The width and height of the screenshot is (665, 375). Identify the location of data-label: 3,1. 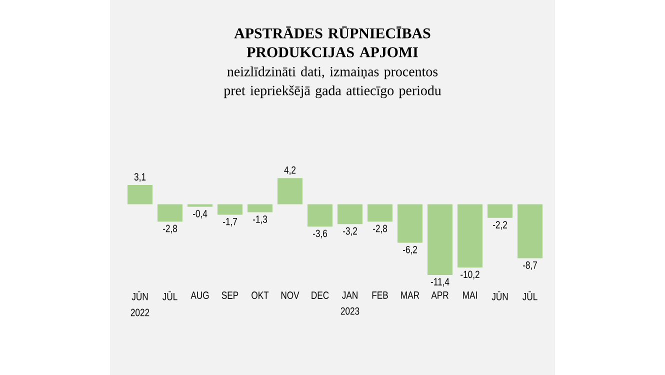
(140, 177).